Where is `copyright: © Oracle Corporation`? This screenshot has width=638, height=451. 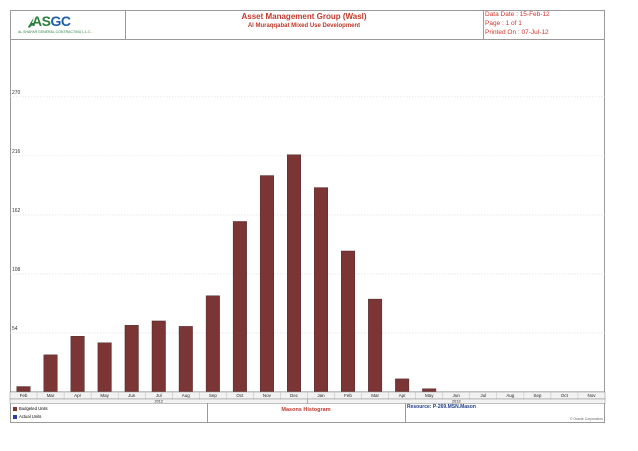 copyright: © Oracle Corporation is located at coordinates (586, 419).